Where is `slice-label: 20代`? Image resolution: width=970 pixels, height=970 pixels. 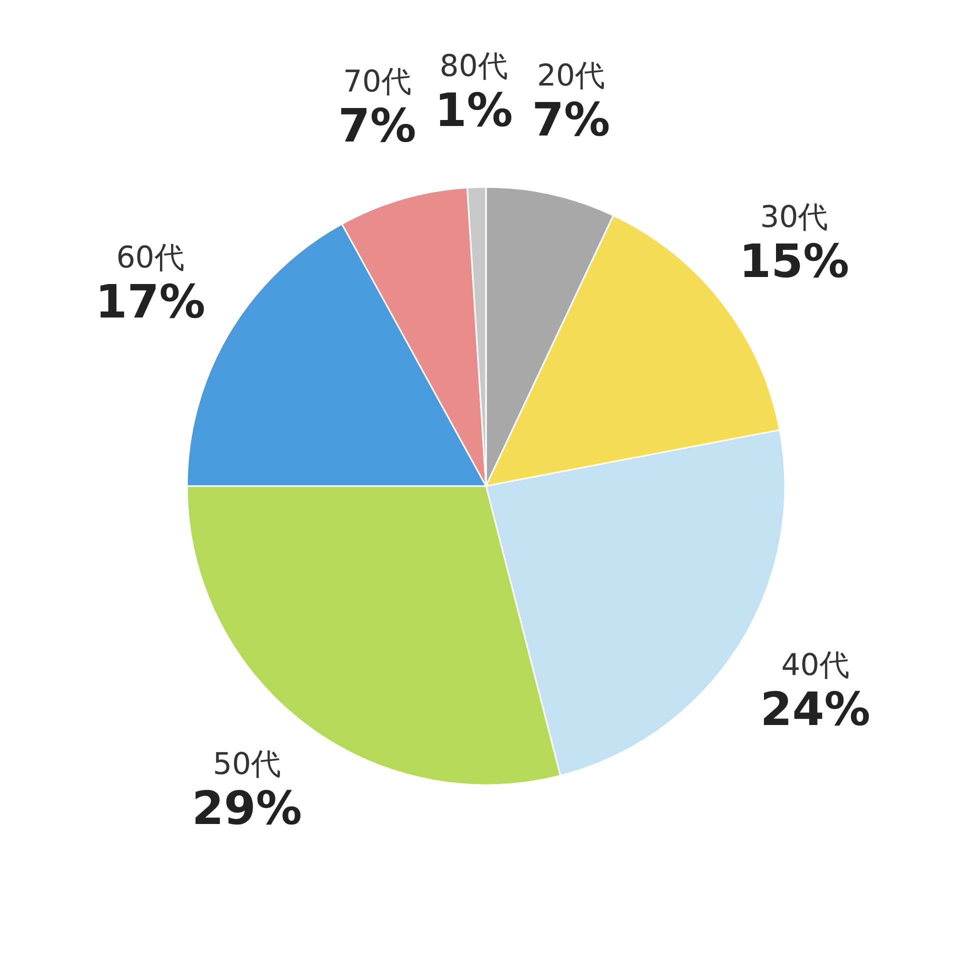 slice-label: 20代 is located at coordinates (571, 76).